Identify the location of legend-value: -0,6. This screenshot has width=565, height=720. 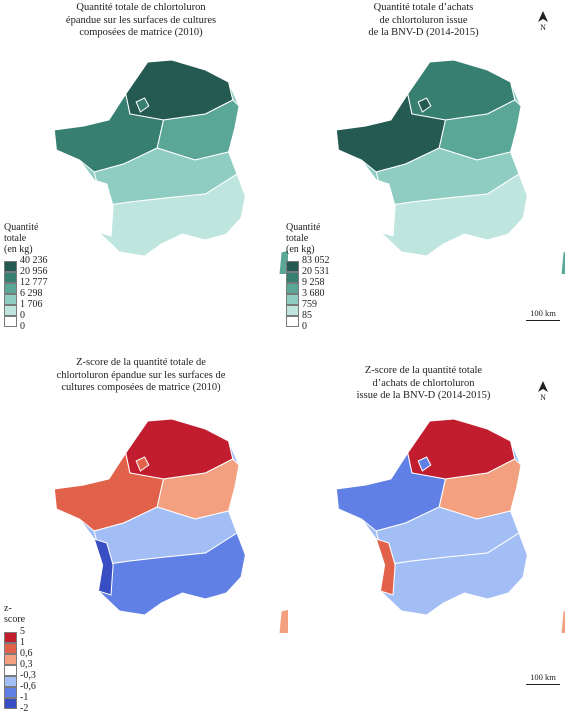
(28, 686).